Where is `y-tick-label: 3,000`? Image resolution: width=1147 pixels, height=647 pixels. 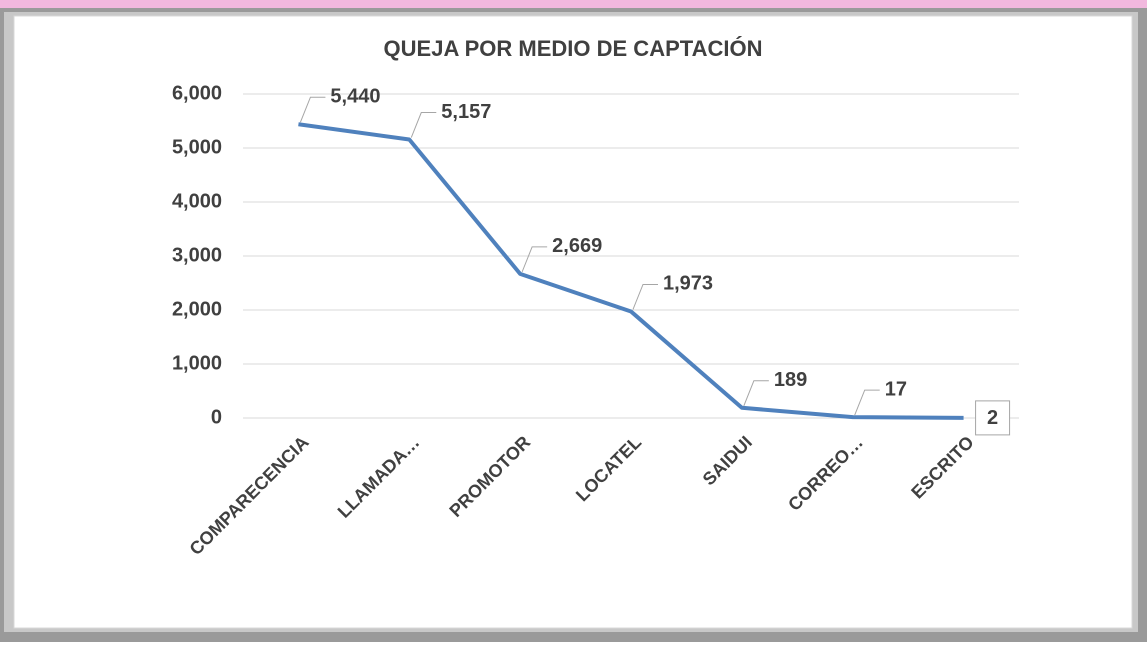
y-tick-label: 3,000 is located at coordinates (197, 255).